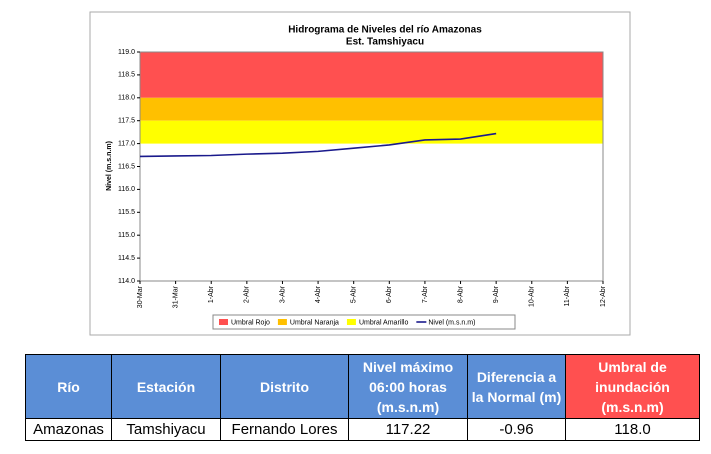 This screenshot has width=711, height=454. What do you see at coordinates (603, 296) in the screenshot?
I see `x-tick-label: 12-Abr` at bounding box center [603, 296].